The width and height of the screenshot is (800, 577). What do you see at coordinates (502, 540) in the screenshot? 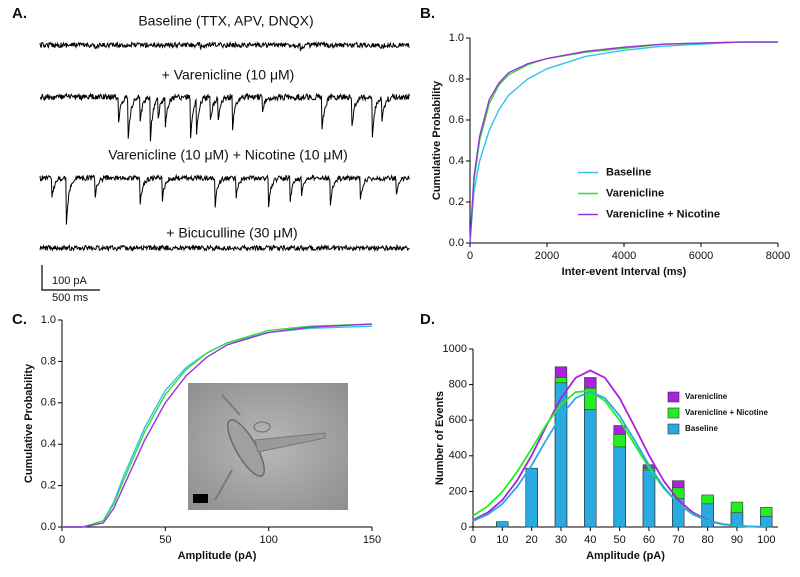
I see `x-tick-label: 10` at bounding box center [502, 540].